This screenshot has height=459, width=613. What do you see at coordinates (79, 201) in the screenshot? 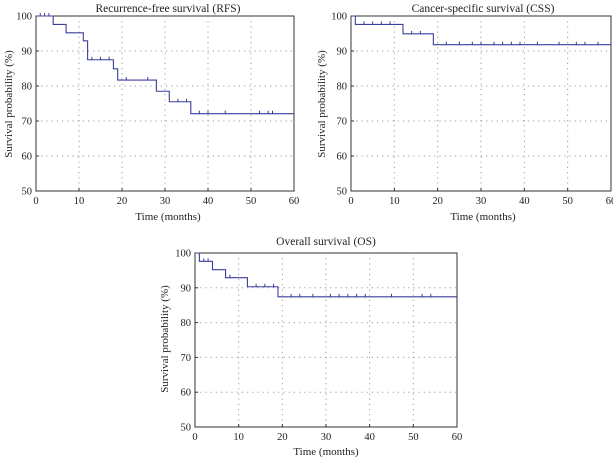
I see `rfs-x-tick-label: 10` at bounding box center [79, 201].